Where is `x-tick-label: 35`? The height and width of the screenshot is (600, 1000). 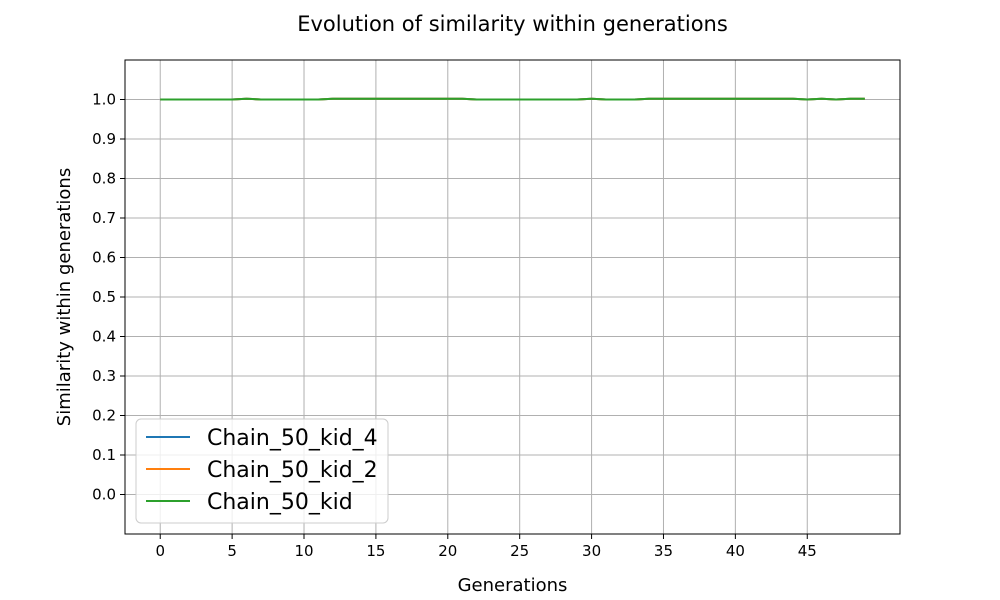
x-tick-label: 35 is located at coordinates (663, 551).